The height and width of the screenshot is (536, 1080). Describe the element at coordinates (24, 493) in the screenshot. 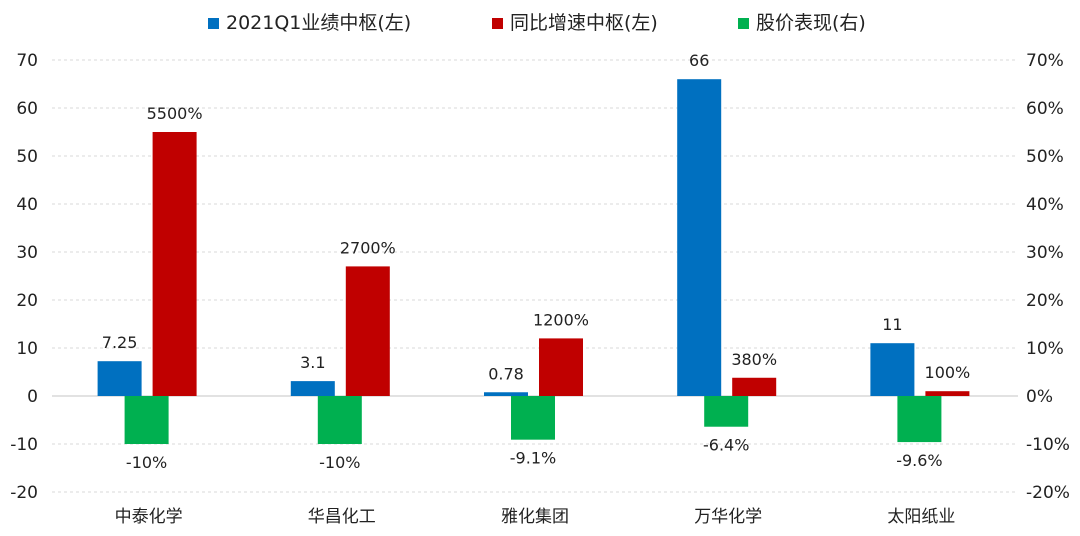

I see `left-tick-label: -20` at that location.